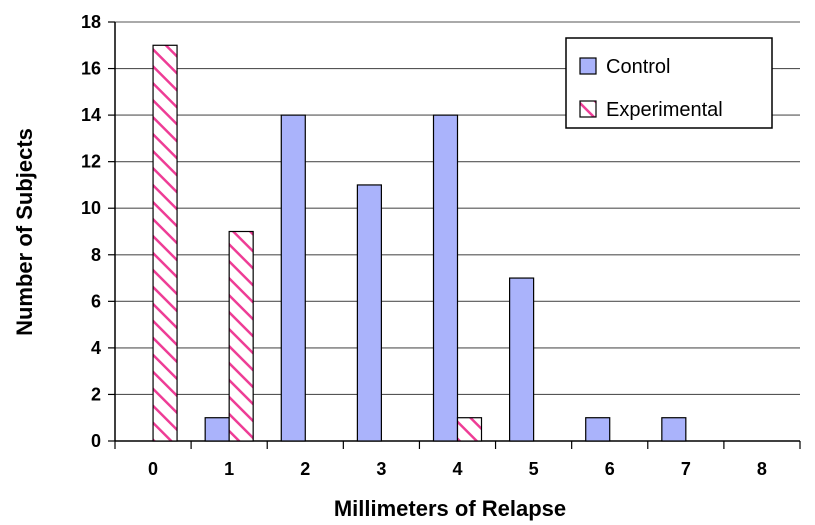 This screenshot has width=815, height=525. Describe the element at coordinates (305, 469) in the screenshot. I see `x-tick-label-2: 2` at that location.